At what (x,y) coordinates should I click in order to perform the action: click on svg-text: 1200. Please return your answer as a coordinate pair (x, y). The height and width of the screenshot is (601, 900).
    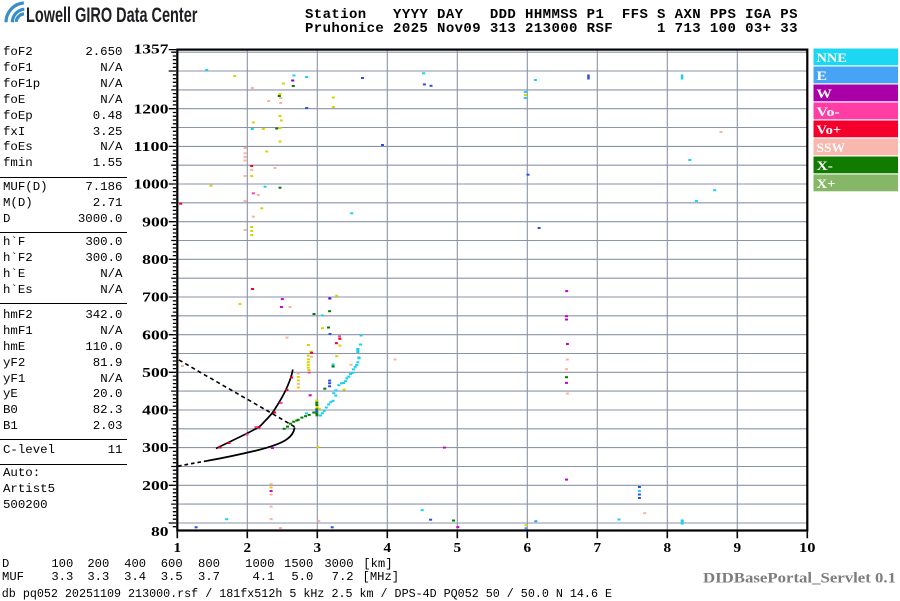
    Looking at the image, I should click on (151, 108).